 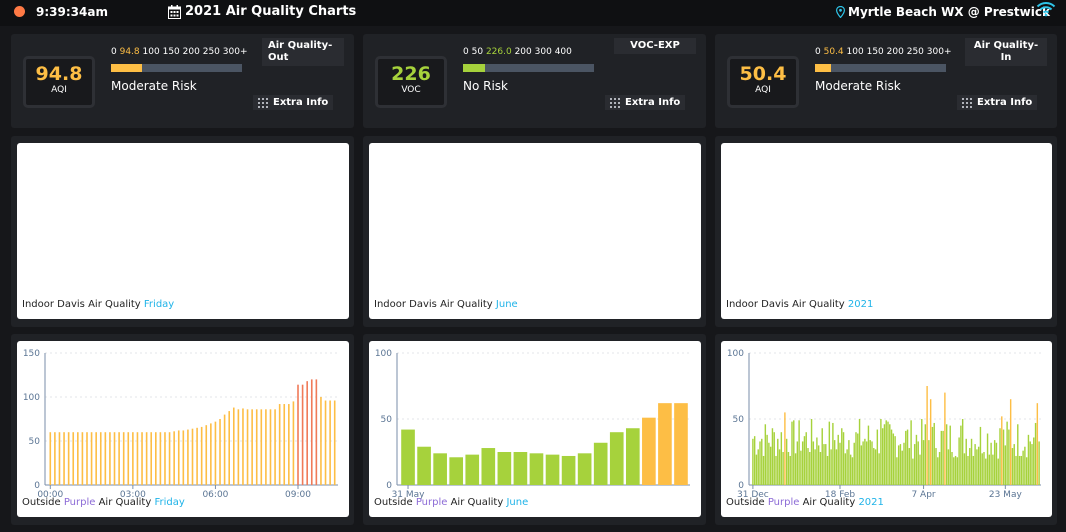 I want to click on gauge-value-box: 50.4 AQI, so click(x=763, y=82).